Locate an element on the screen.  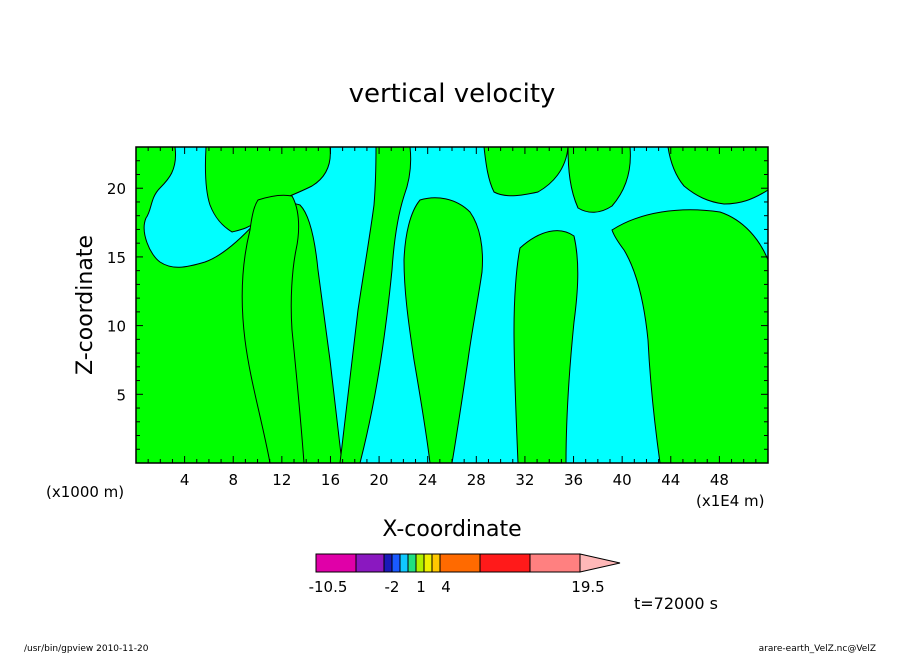
y-tick-label: 15 is located at coordinates (116, 258).